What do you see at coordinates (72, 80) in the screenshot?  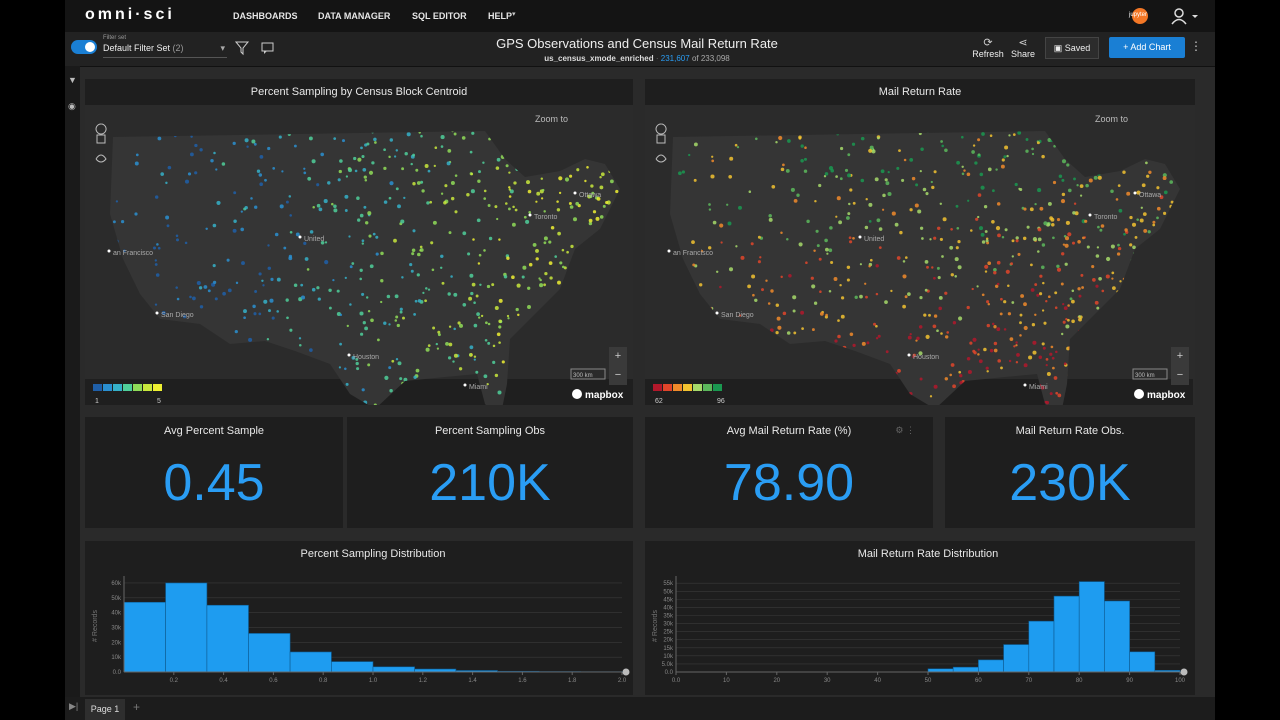 I see `filter-tab: ▼` at bounding box center [72, 80].